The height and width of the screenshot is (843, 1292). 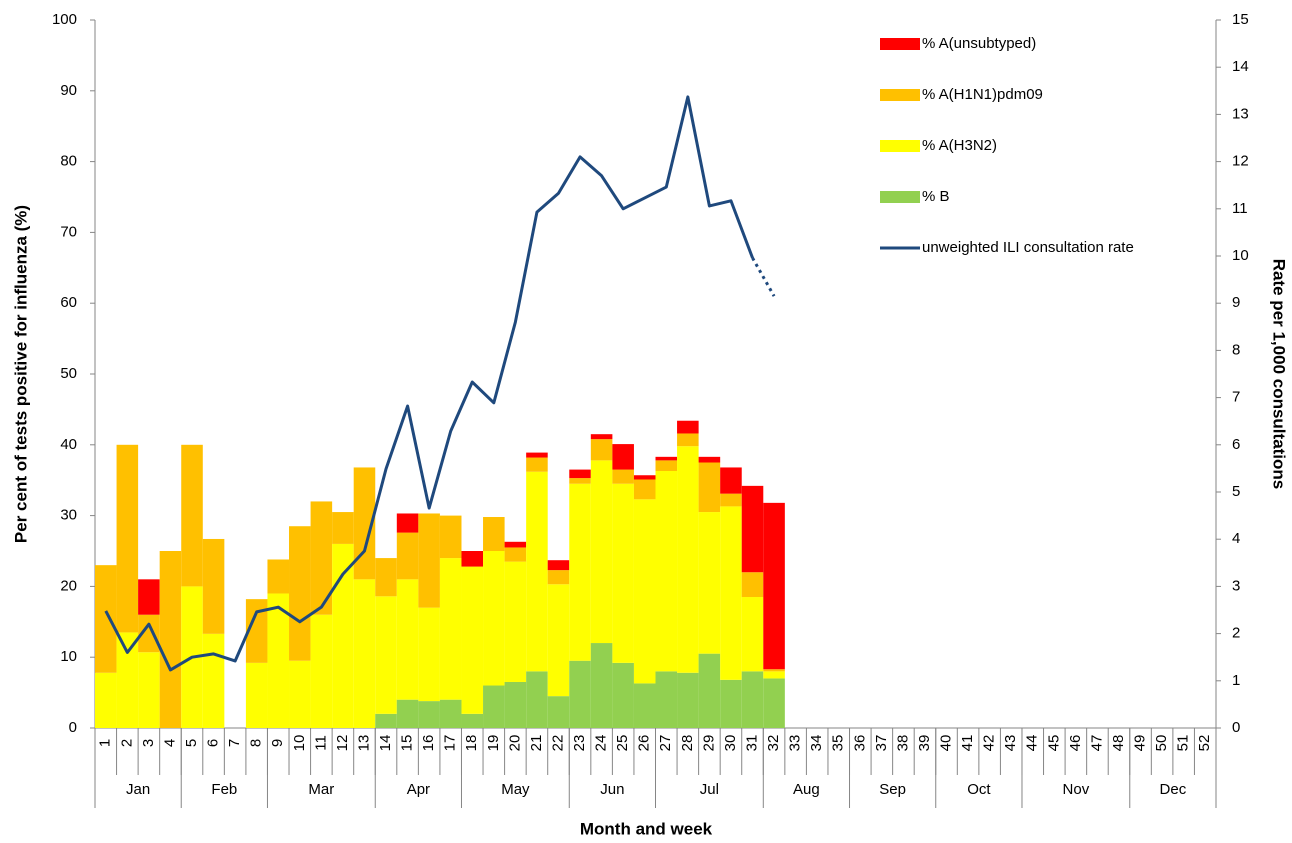 I want to click on x-tick-label: 42, so click(x=989, y=743).